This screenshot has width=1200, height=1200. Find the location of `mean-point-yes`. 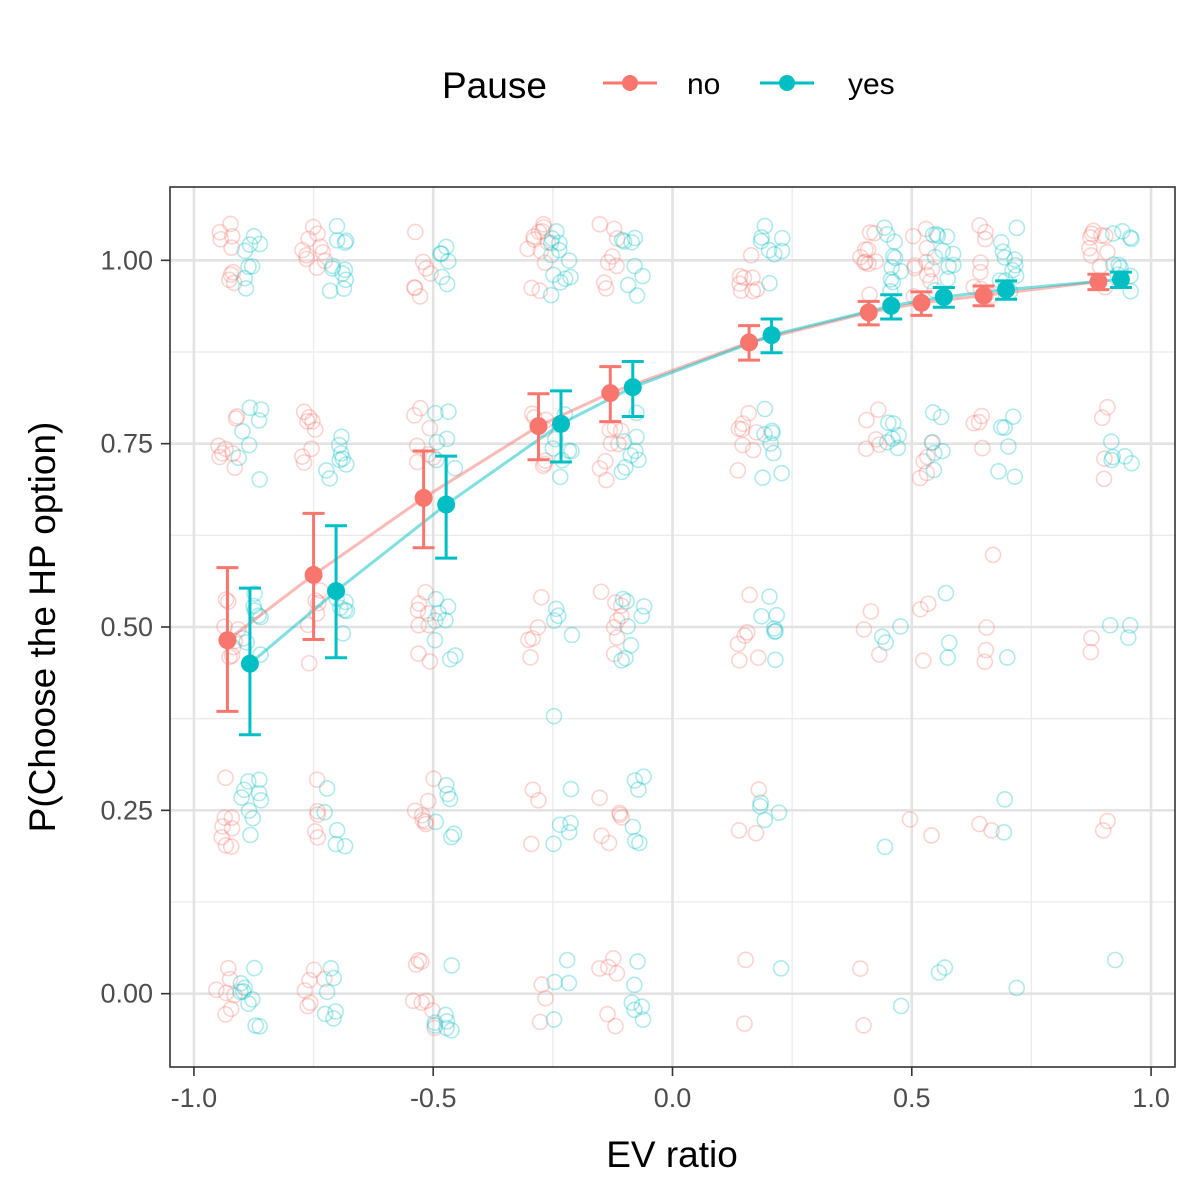

mean-point-yes is located at coordinates (943, 297).